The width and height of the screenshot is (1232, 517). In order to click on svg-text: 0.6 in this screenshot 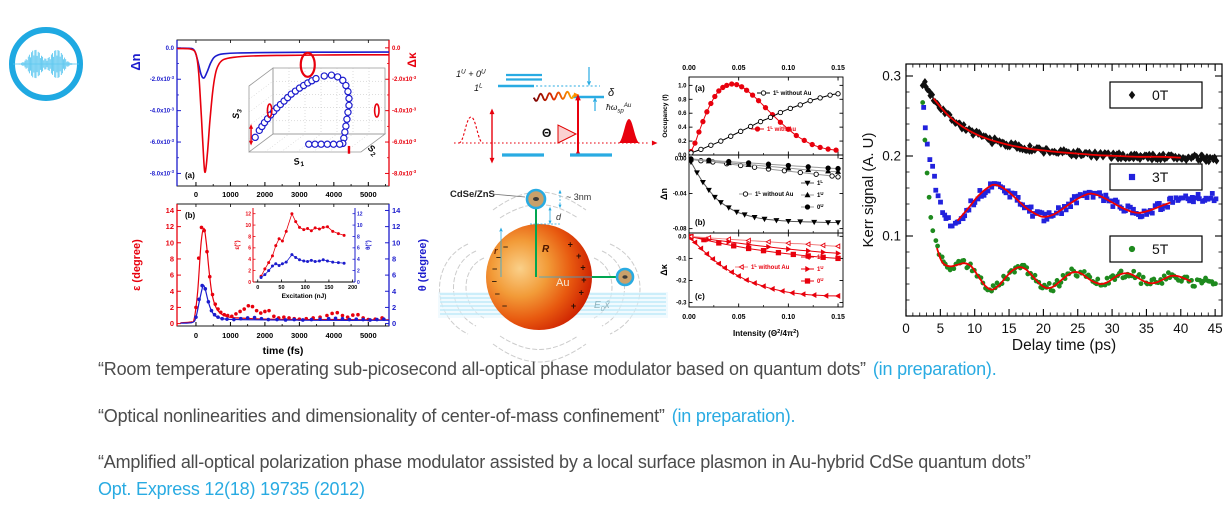, I will do `click(682, 114)`.